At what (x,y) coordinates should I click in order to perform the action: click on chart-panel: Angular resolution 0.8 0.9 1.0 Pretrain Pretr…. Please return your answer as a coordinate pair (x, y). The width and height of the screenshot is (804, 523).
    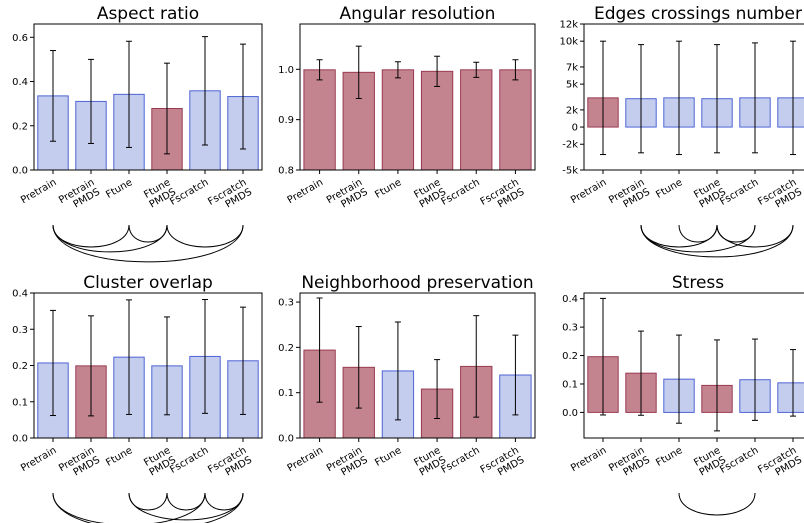
    Looking at the image, I should click on (407, 110).